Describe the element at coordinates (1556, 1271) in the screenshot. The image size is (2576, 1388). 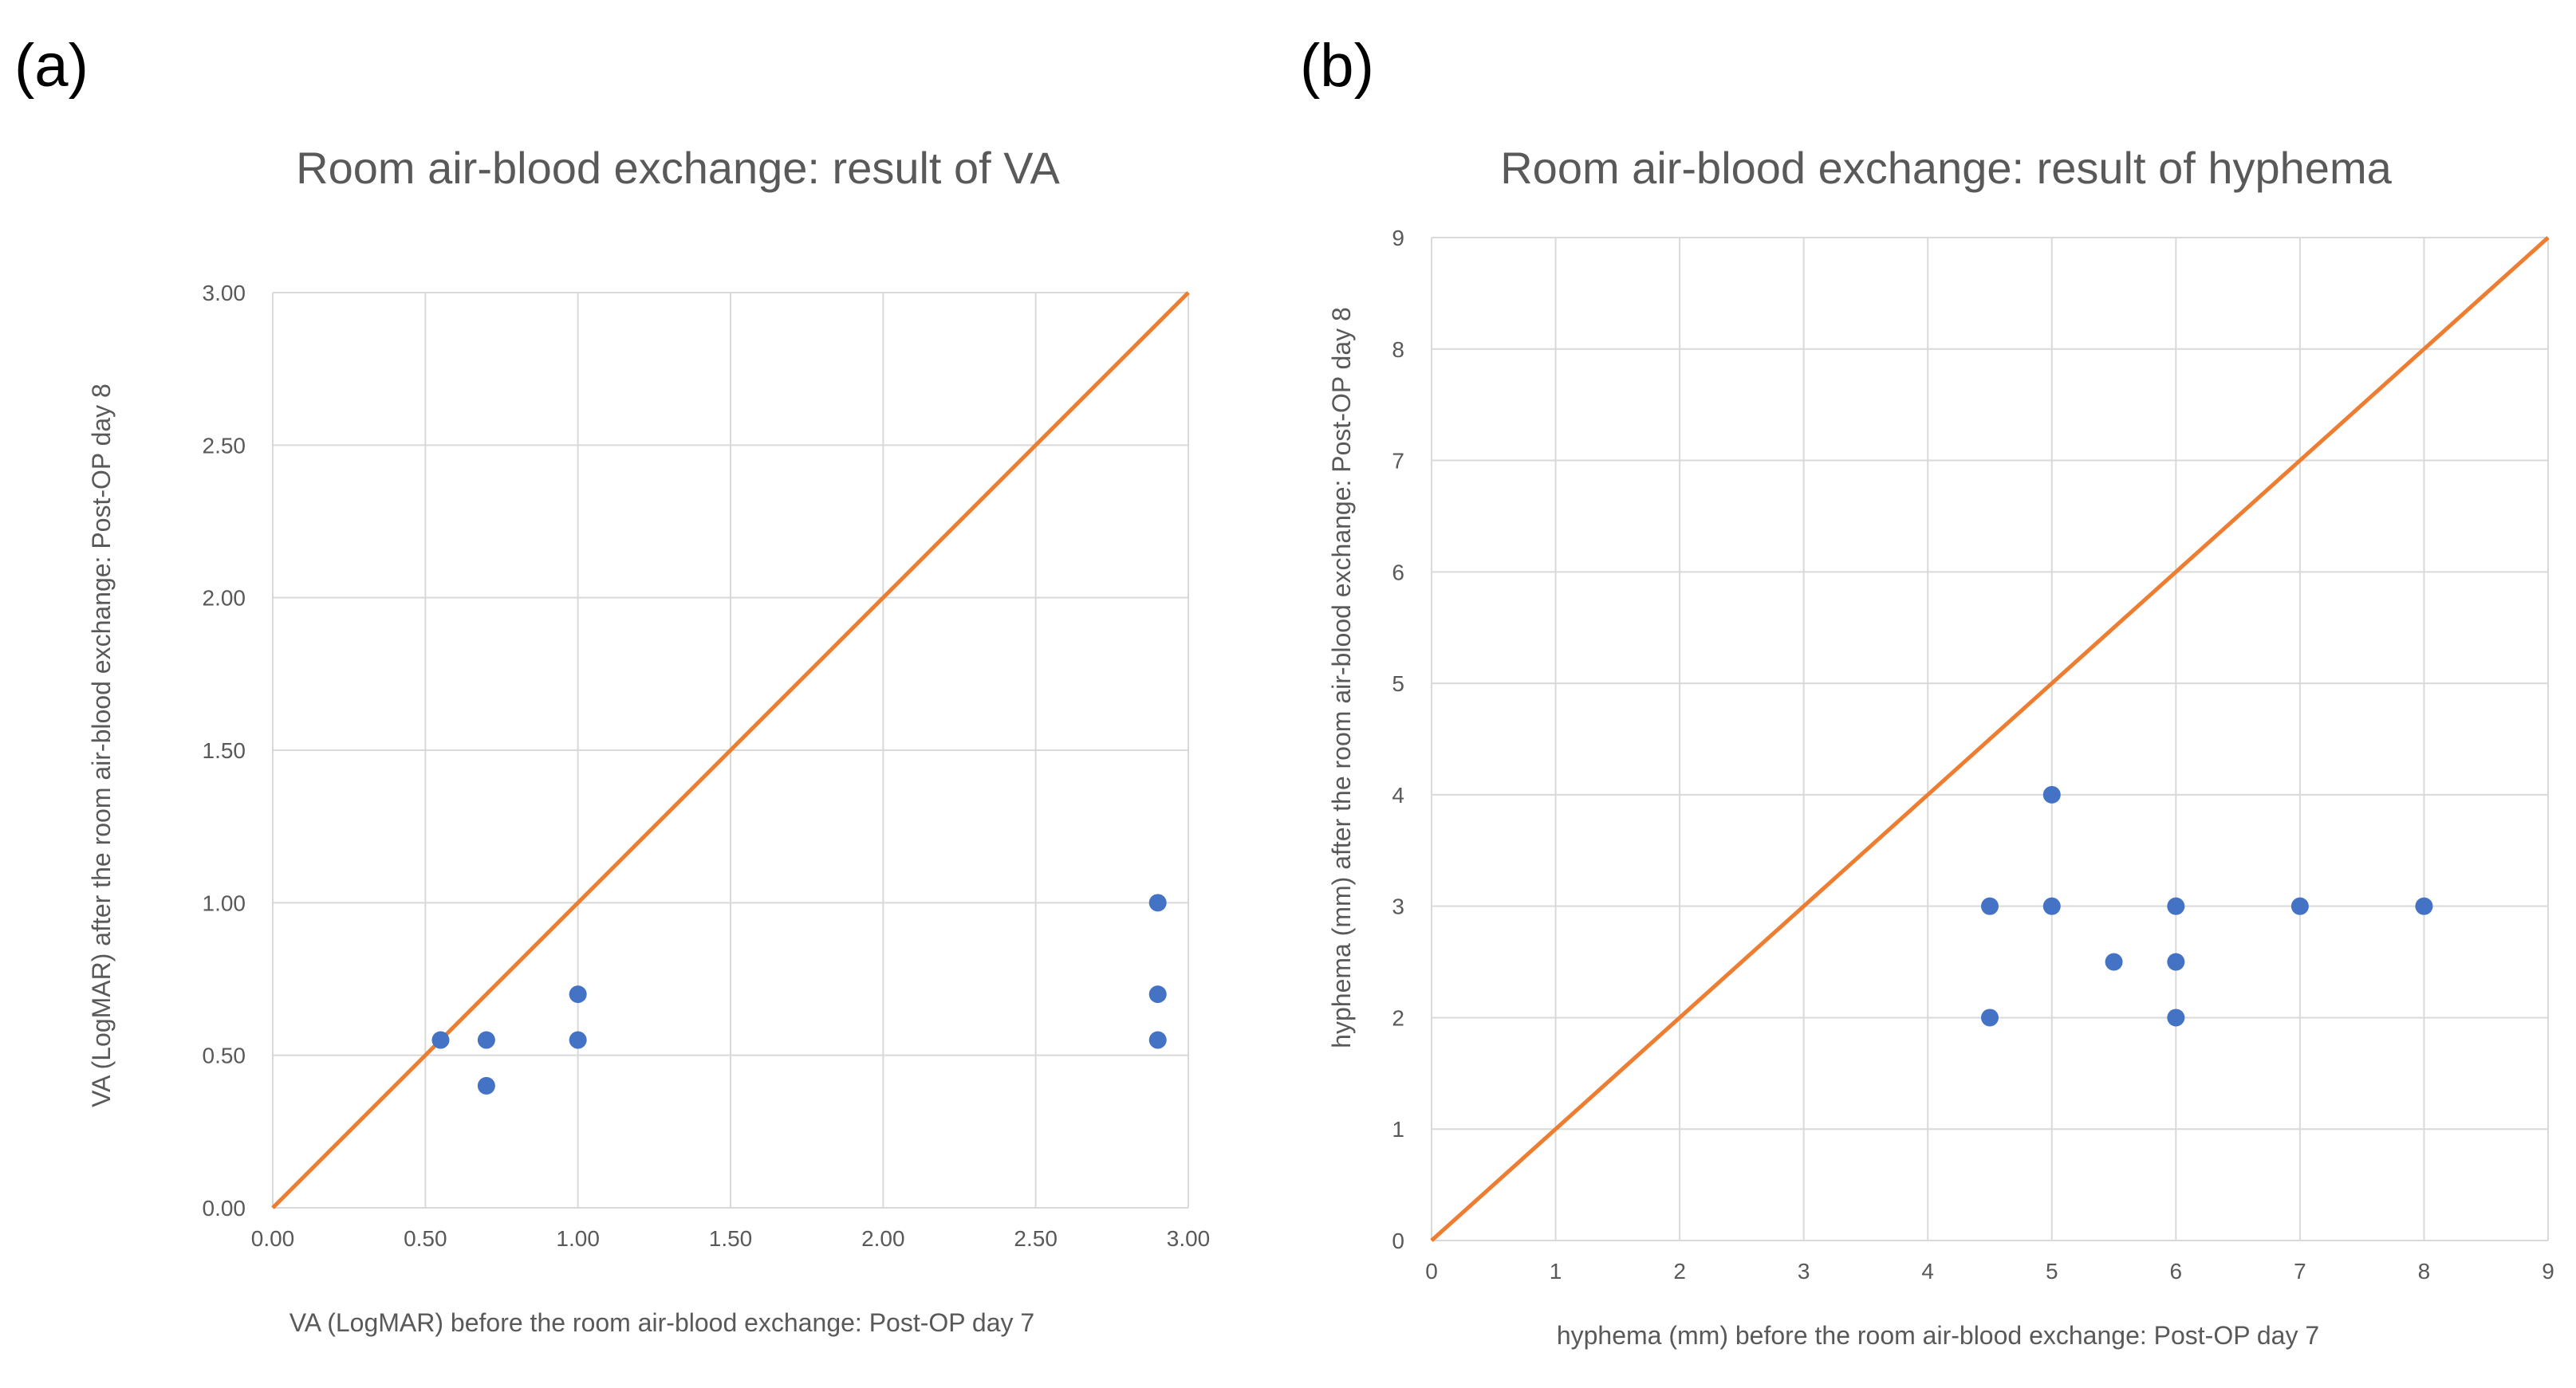
I see `x-tick-label-b-1: 1` at that location.